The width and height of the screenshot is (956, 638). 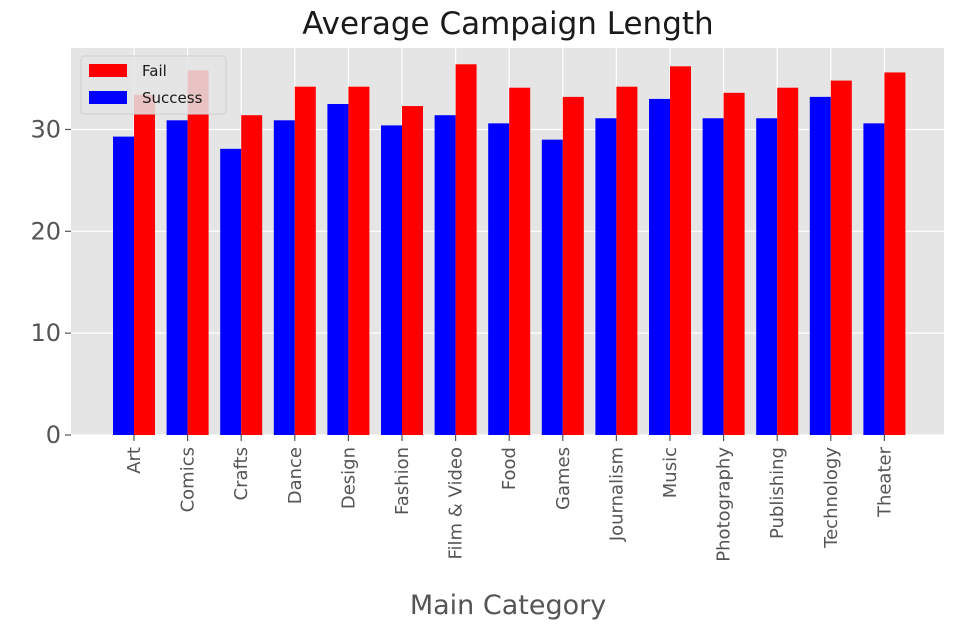 I want to click on bar-success-dance, so click(x=284, y=277).